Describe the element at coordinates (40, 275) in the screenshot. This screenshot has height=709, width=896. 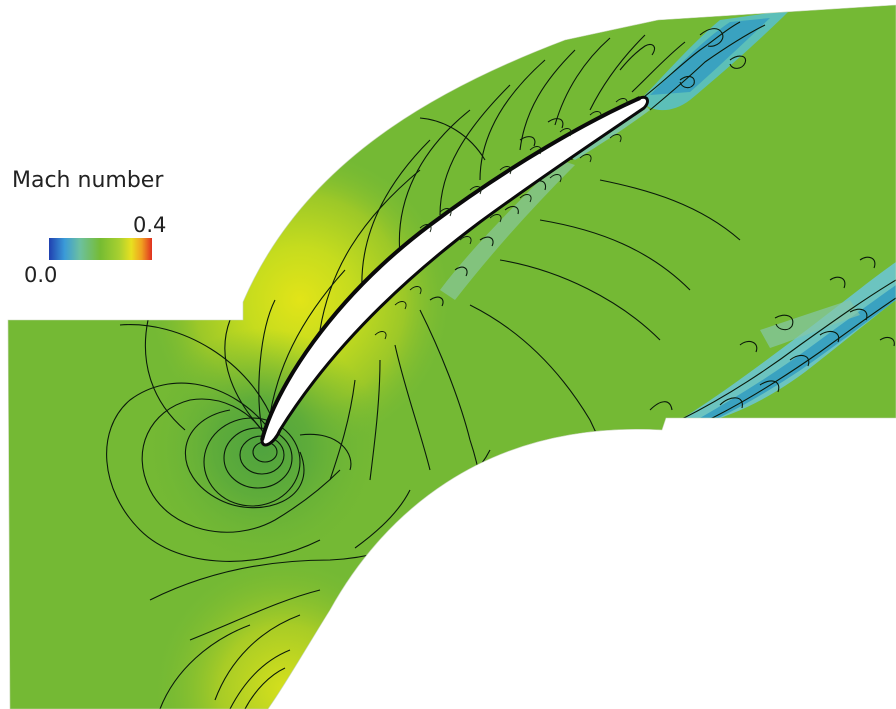
I see `legend-min-label: 0.0` at that location.